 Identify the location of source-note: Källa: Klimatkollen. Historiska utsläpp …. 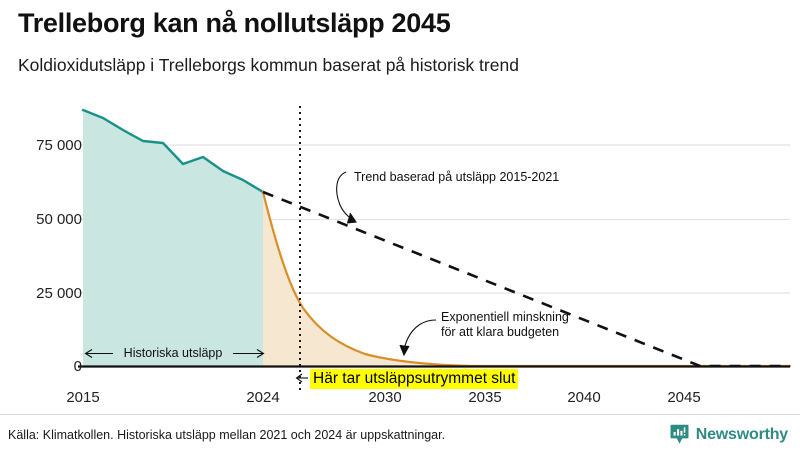
(227, 435).